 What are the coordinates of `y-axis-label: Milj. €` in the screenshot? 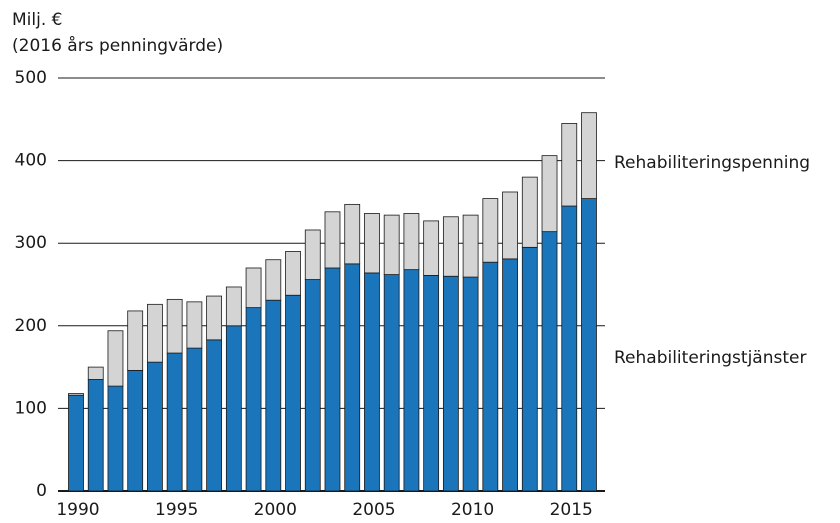 It's located at (37, 20).